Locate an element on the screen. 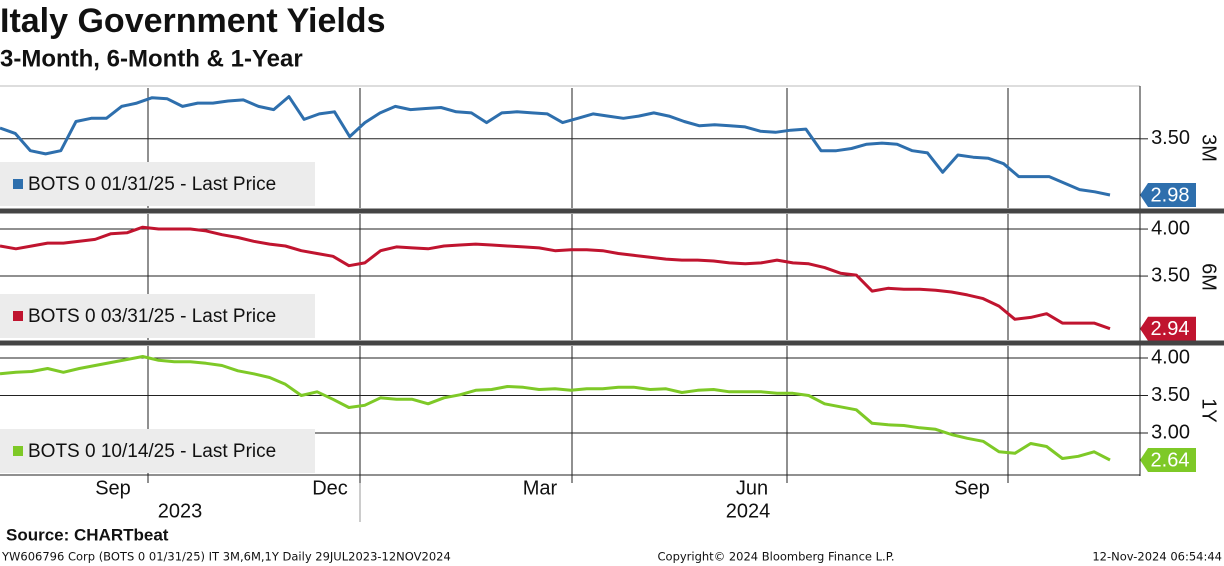  panel-label: 6M is located at coordinates (1209, 277).